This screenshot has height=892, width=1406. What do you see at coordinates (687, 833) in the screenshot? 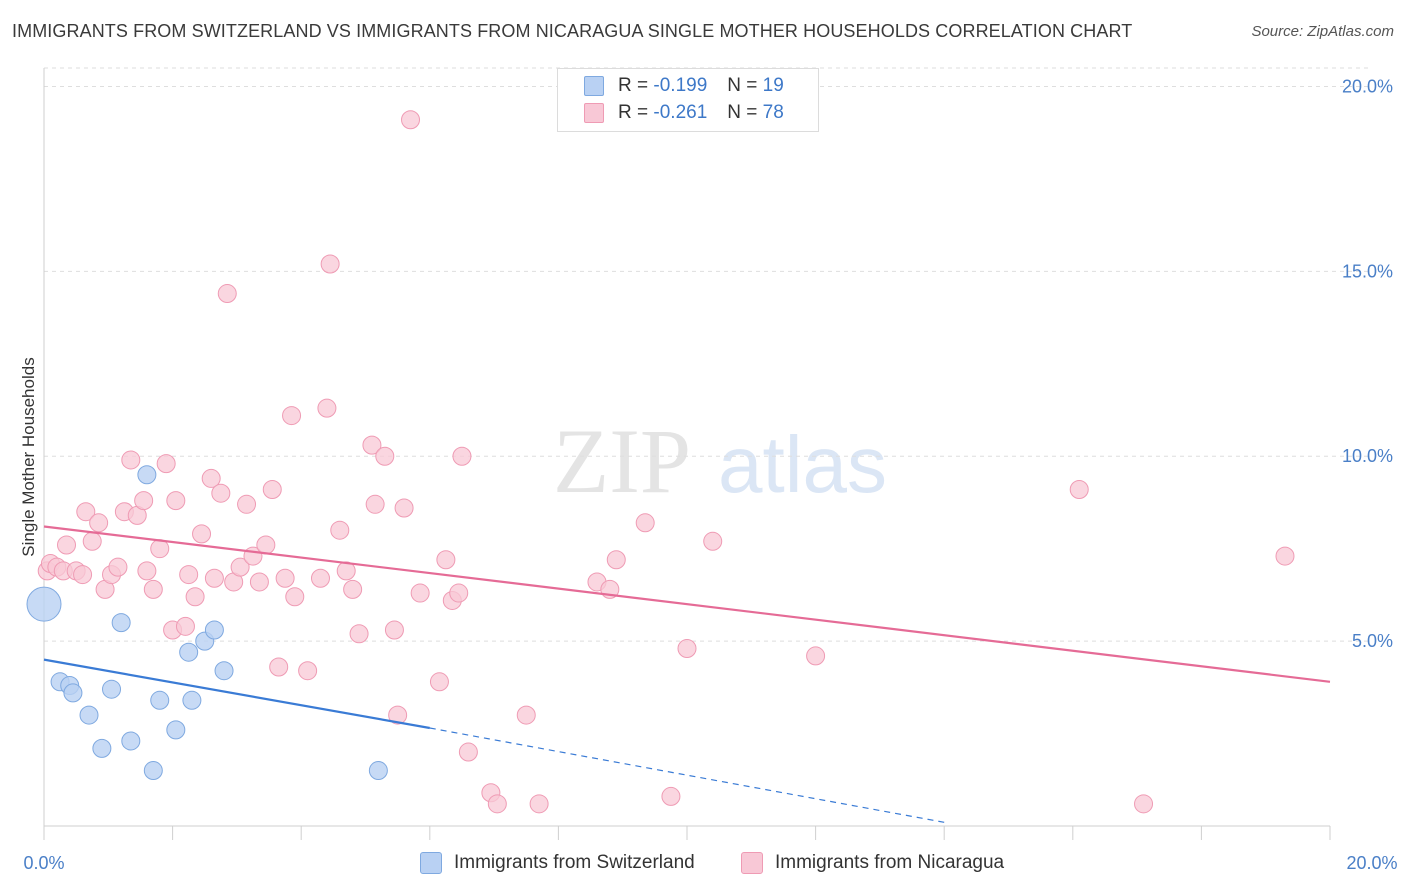
I see `x-ticks` at bounding box center [687, 833].